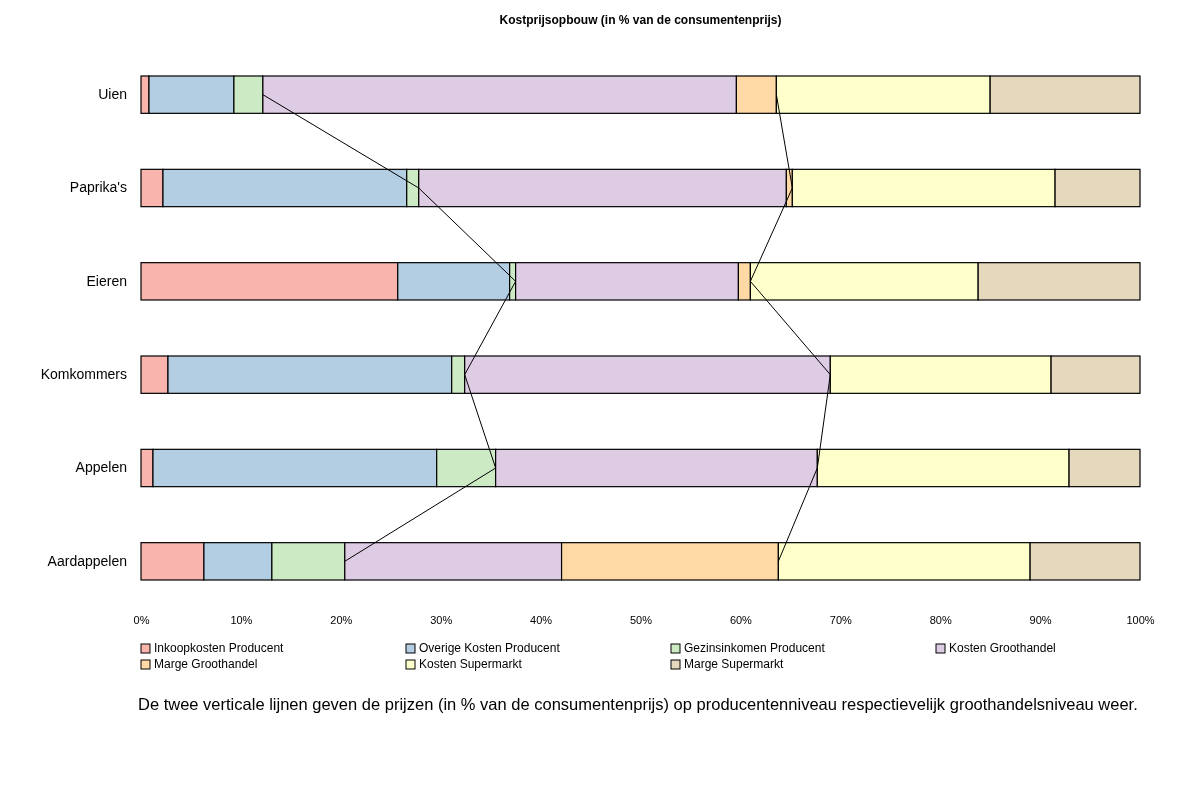 The image size is (1200, 807). What do you see at coordinates (83, 374) in the screenshot?
I see `y-tick-label: Komkommers` at bounding box center [83, 374].